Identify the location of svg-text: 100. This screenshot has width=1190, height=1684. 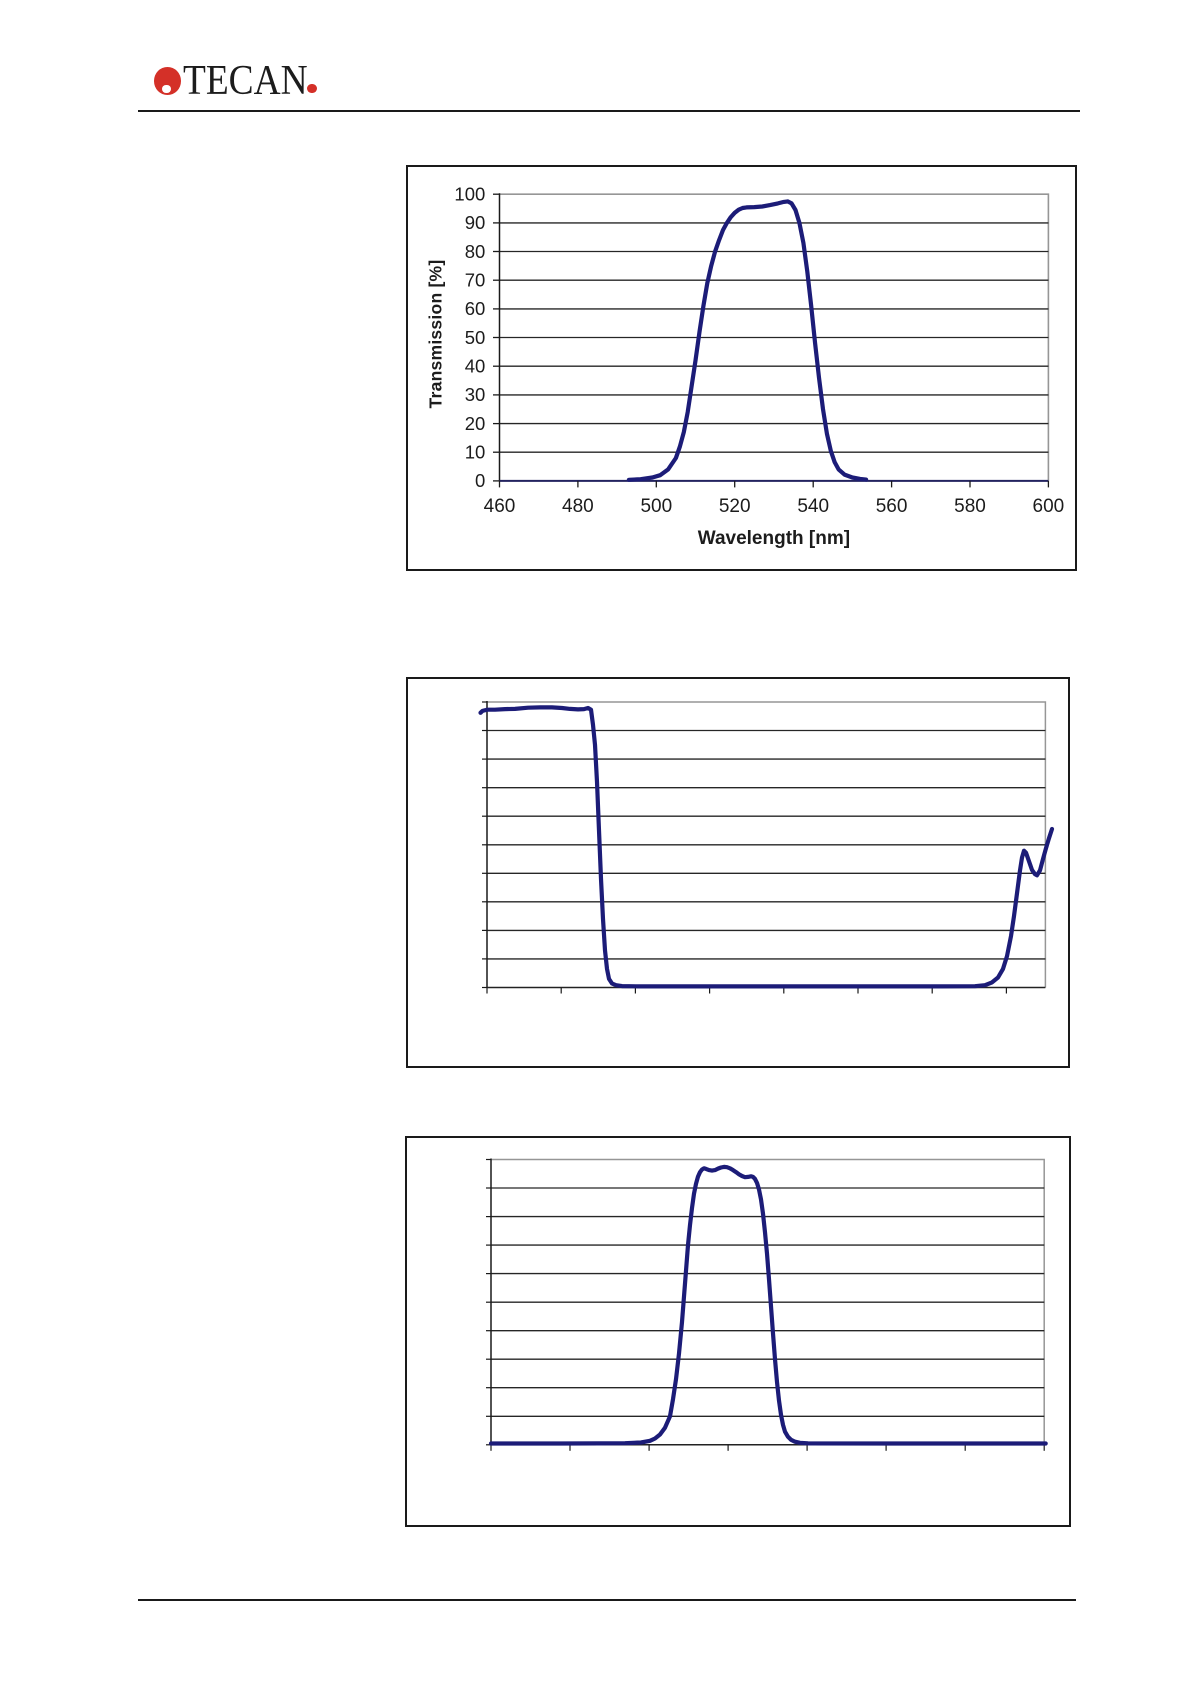
(469, 194).